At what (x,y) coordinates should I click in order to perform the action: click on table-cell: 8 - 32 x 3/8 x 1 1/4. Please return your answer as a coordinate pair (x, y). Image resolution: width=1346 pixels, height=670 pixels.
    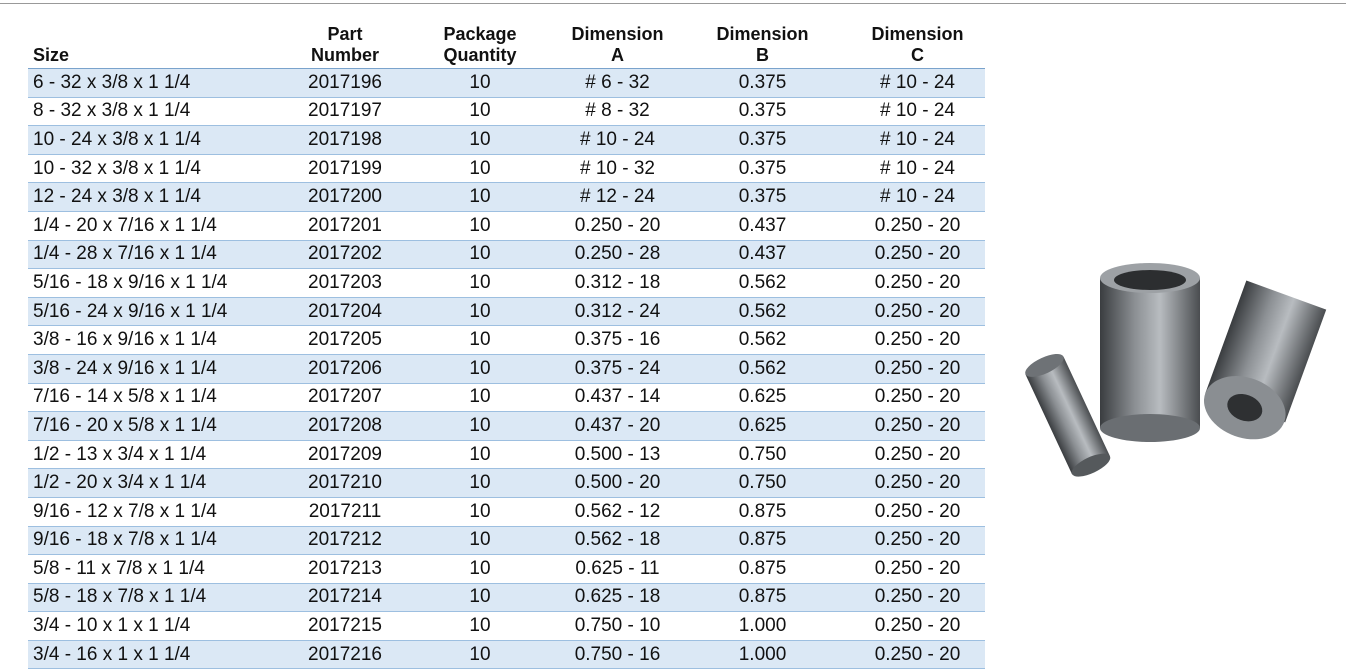
    Looking at the image, I should click on (159, 112).